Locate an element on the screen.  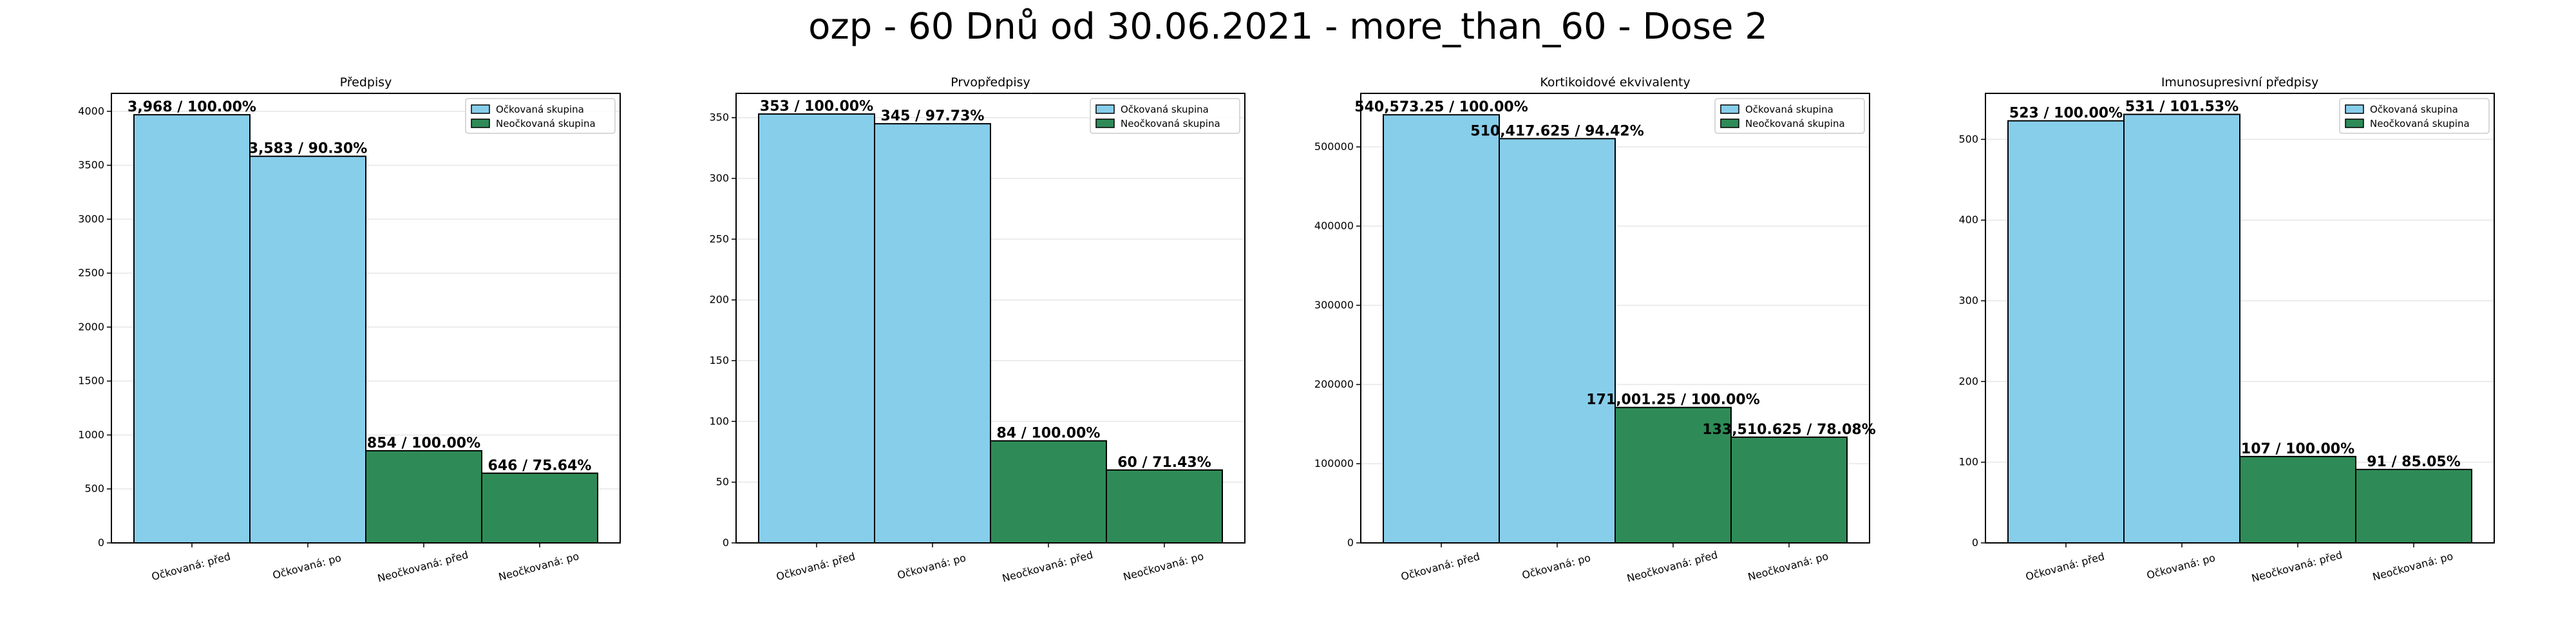
chart-title: Předpisy is located at coordinates (366, 83).